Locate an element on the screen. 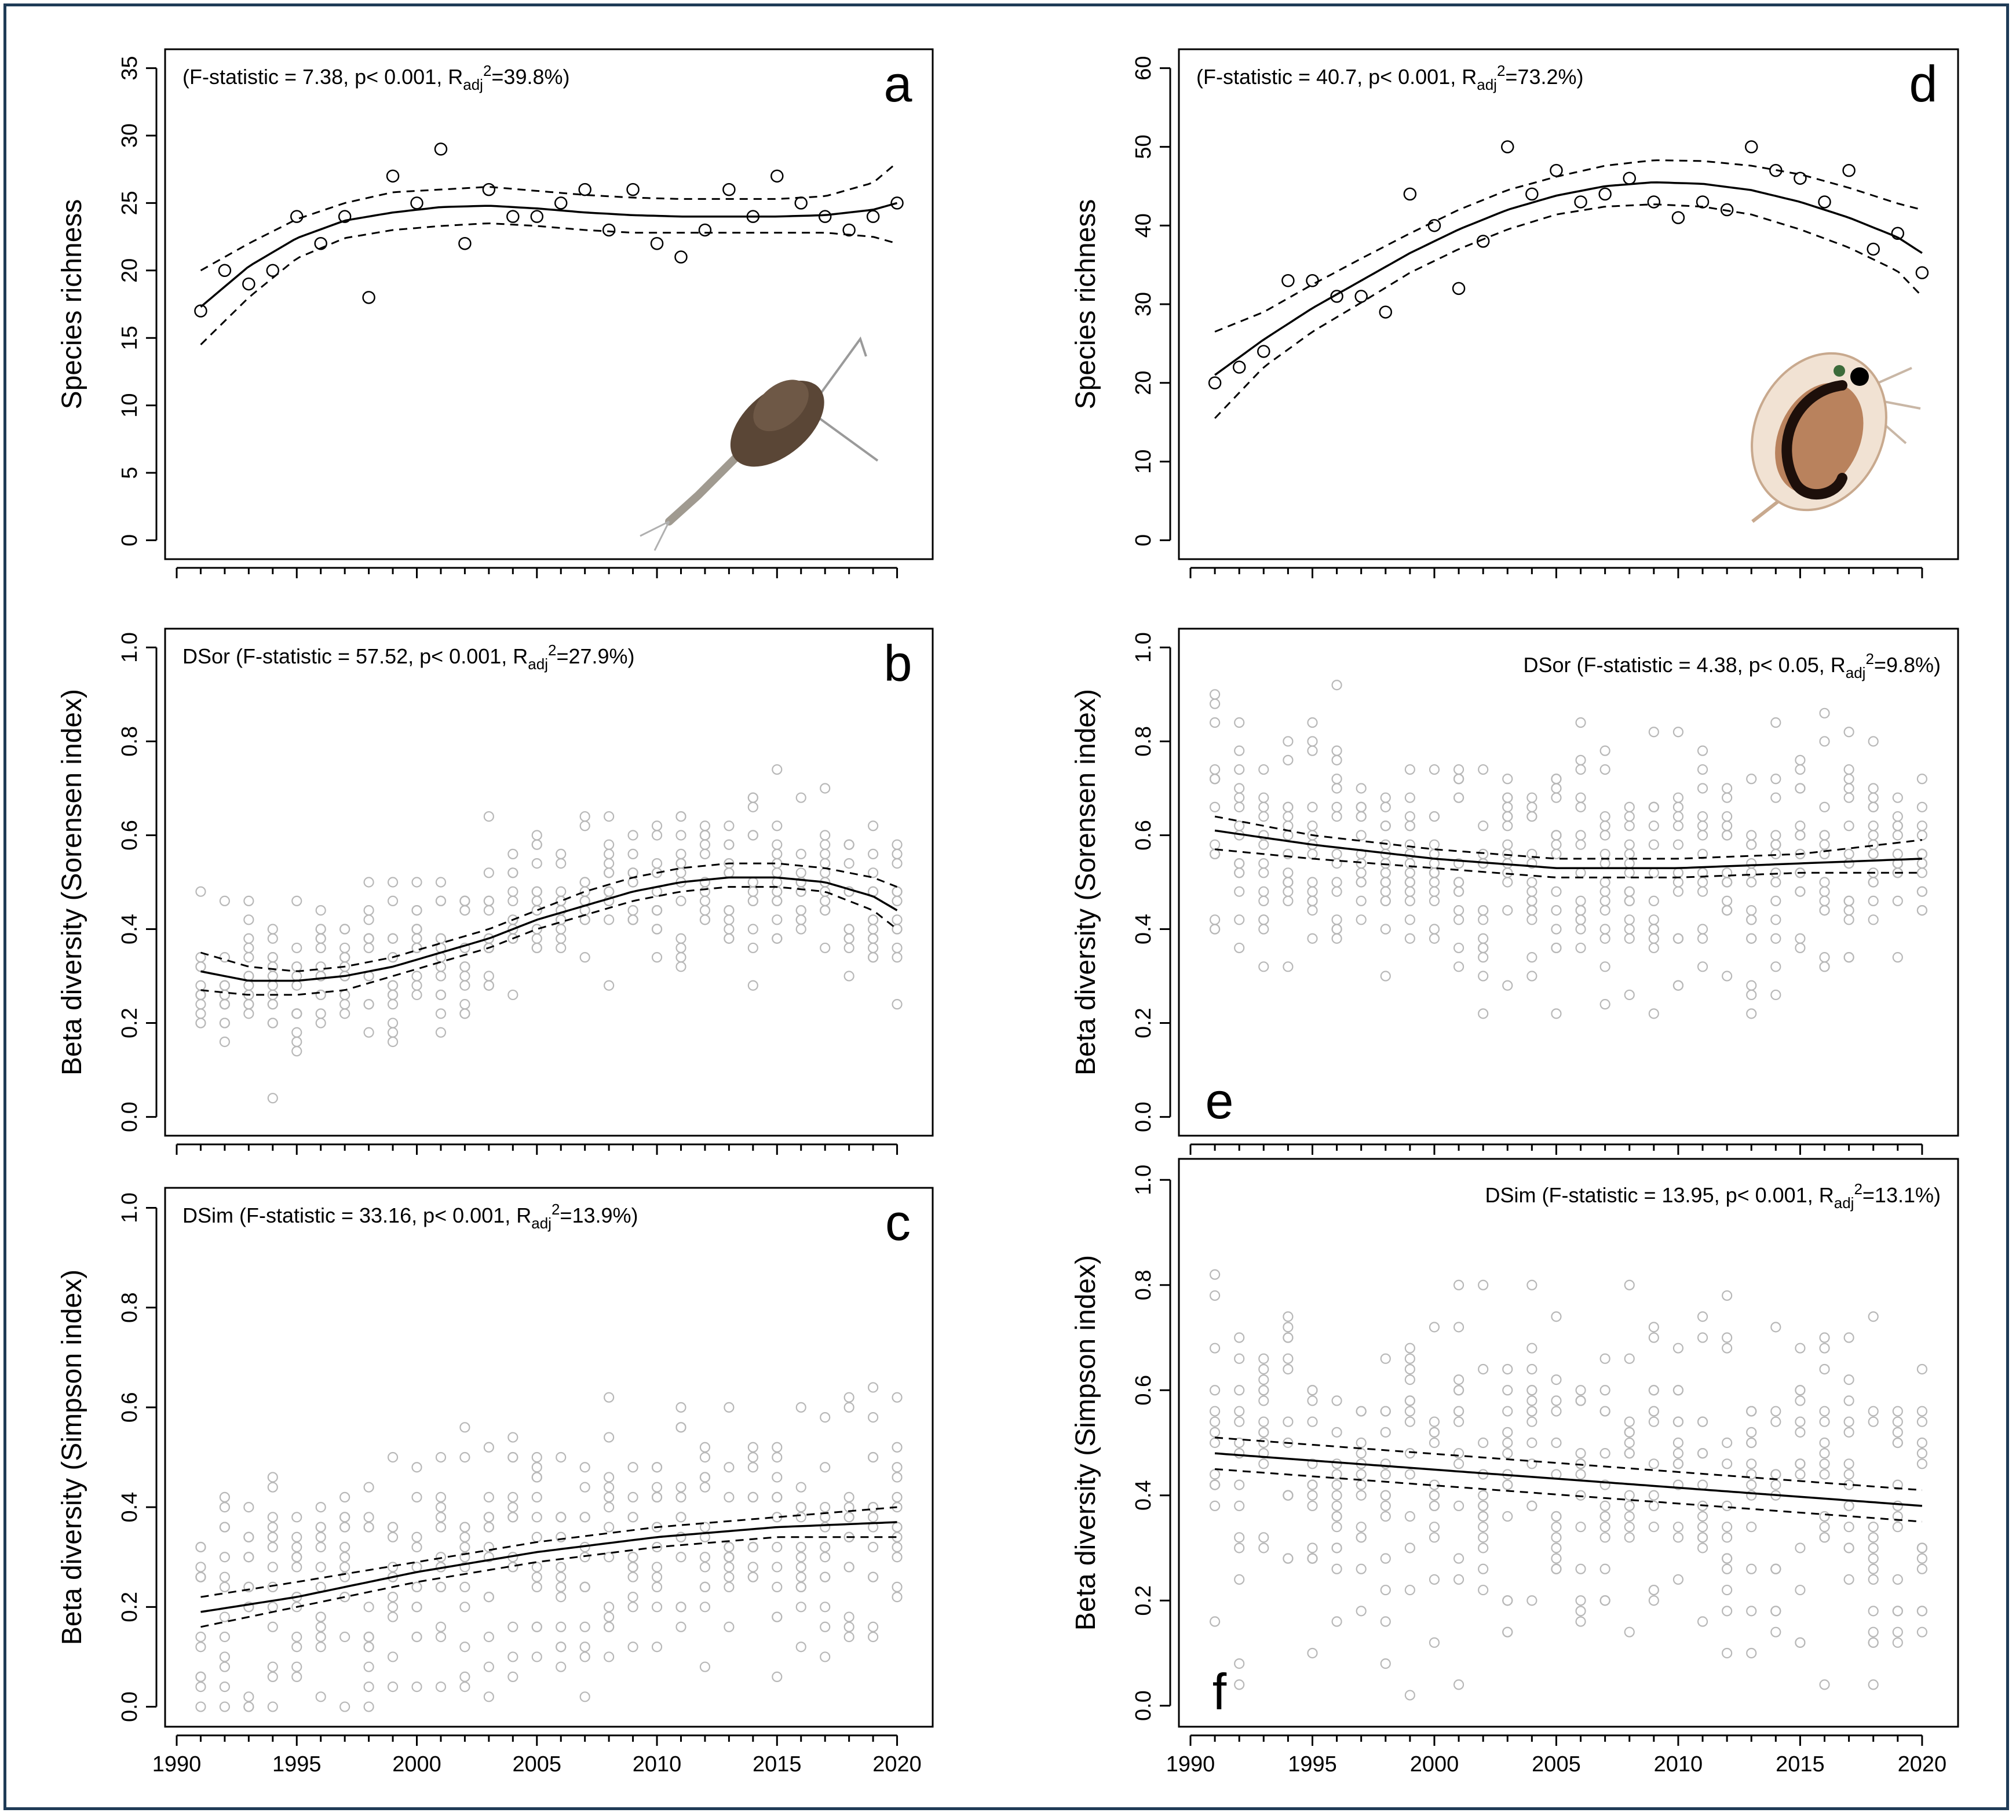  copepod-image is located at coordinates (760, 444).